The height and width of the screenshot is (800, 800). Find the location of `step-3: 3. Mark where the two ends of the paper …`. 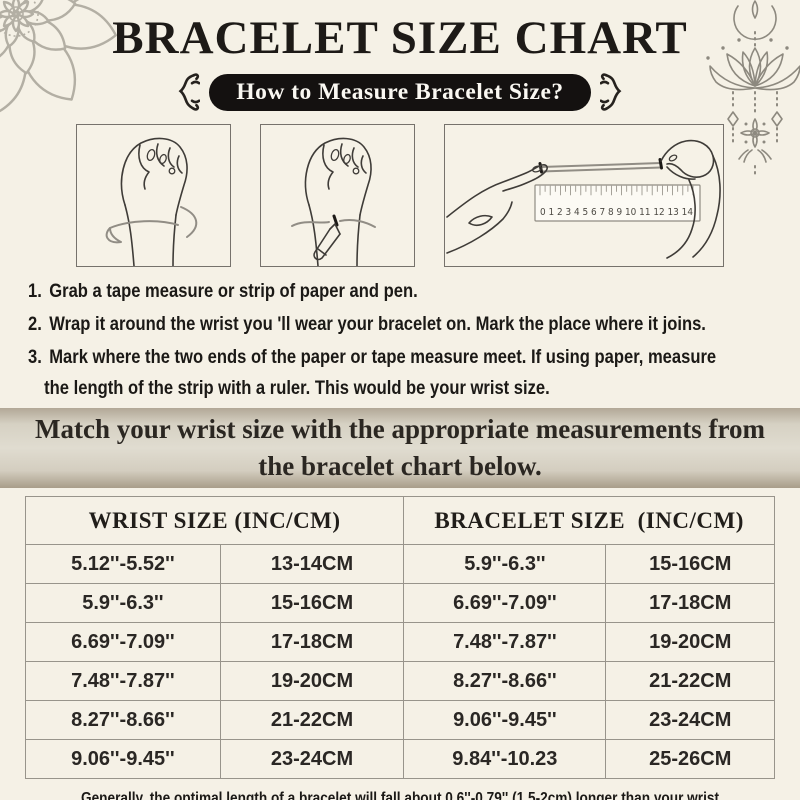

step-3: 3. Mark where the two ends of the paper … is located at coordinates (410, 373).